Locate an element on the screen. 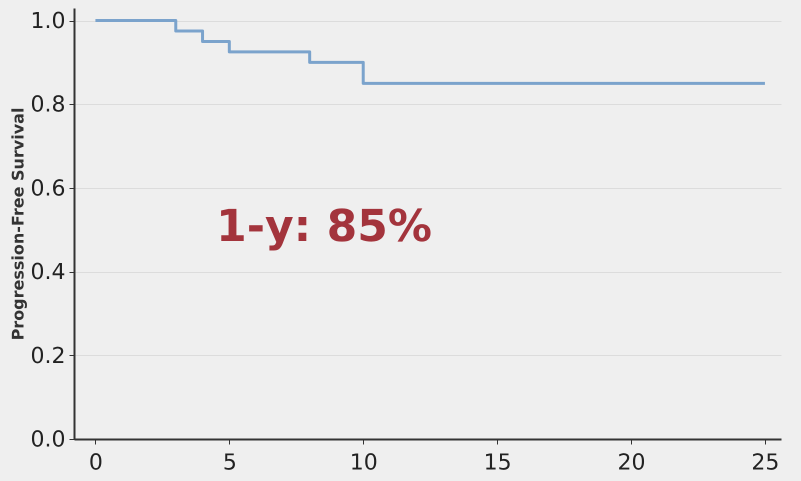 The height and width of the screenshot is (481, 801). y-tick-label: 1.0 is located at coordinates (48, 21).